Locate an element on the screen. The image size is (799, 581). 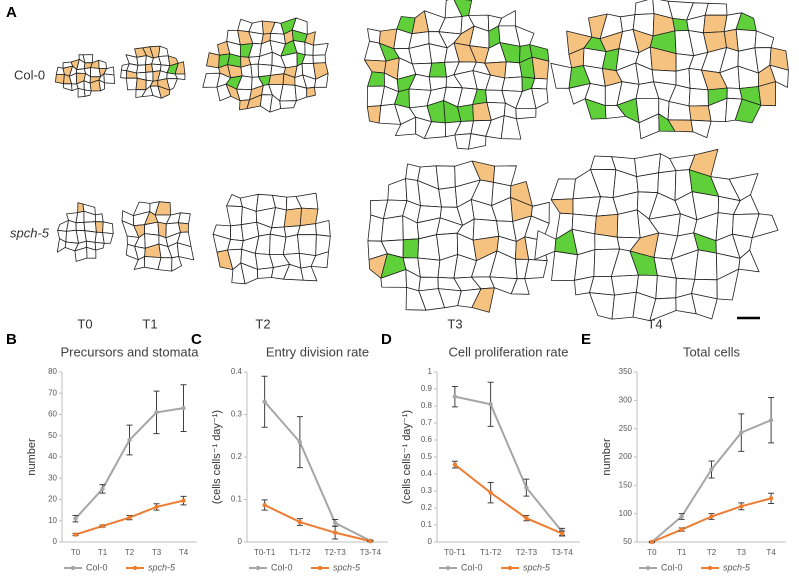
y-tick-label: 0 is located at coordinates (55, 541).